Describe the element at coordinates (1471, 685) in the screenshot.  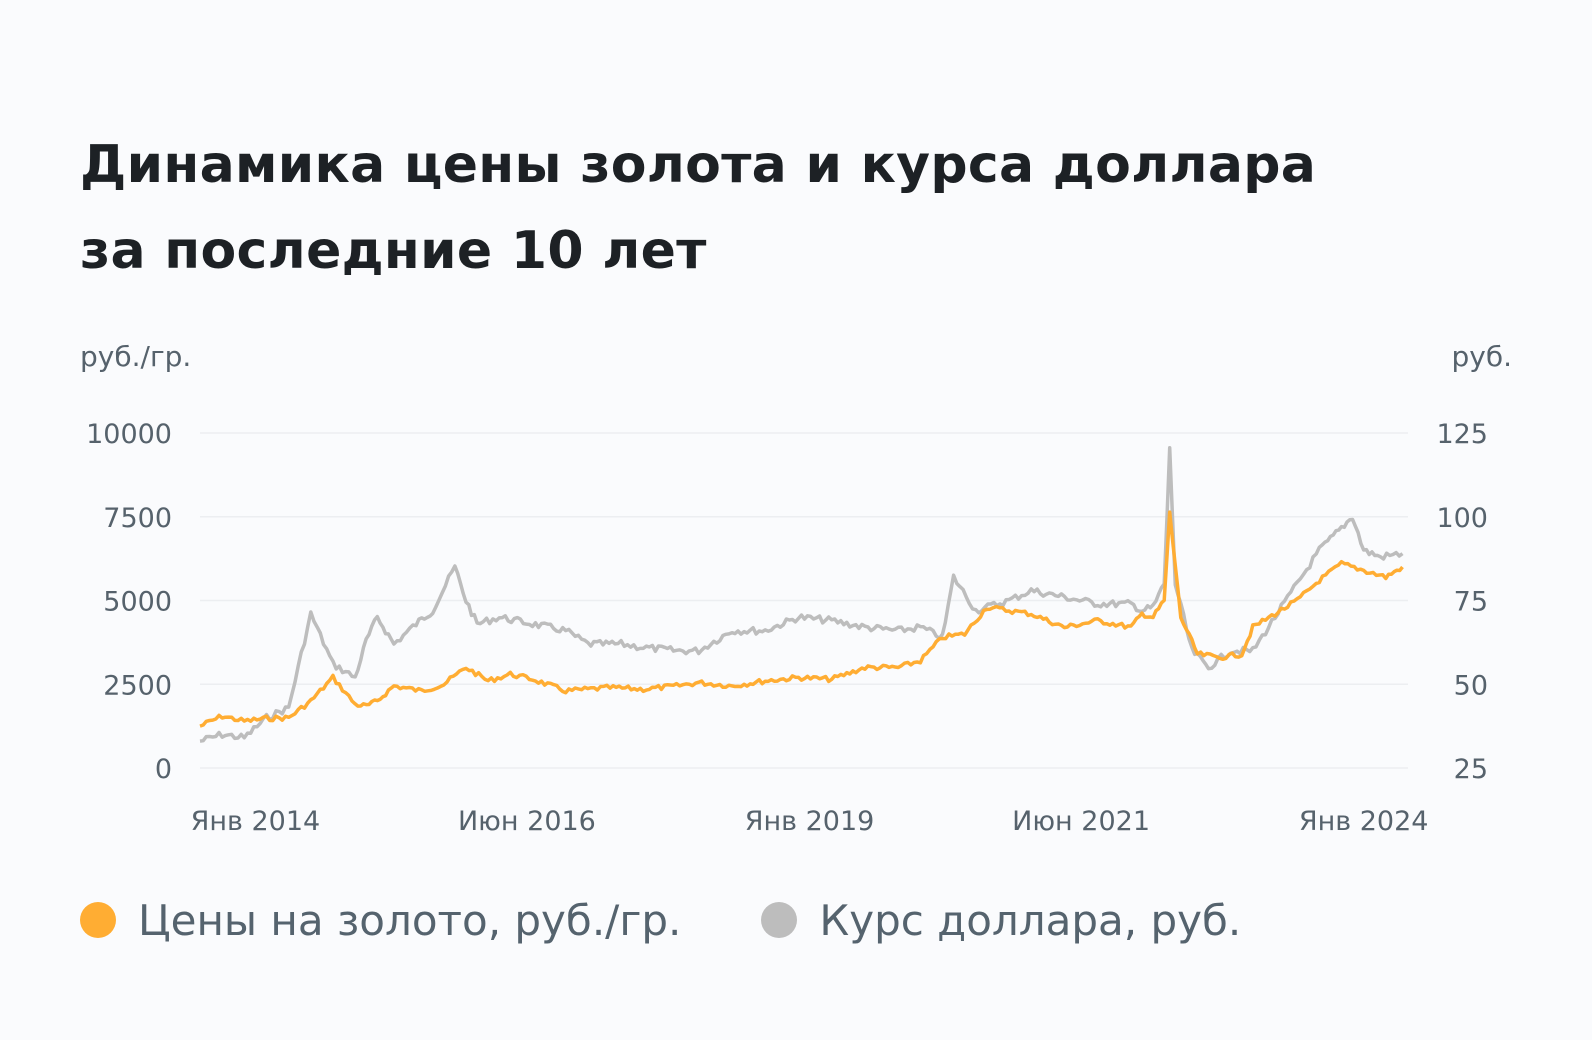
I see `right-tick-label: 50` at that location.